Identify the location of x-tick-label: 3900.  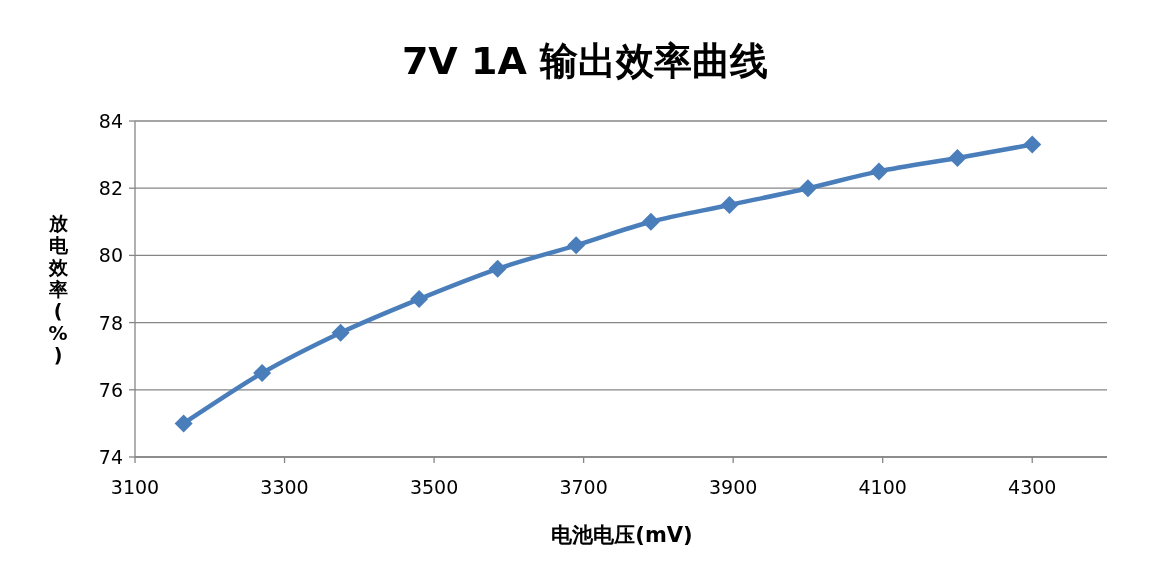
(733, 487).